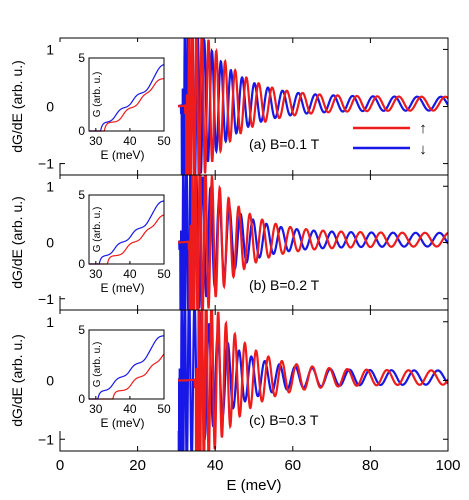  I want to click on panel-label: (a) B=0.1 T, so click(284, 144).